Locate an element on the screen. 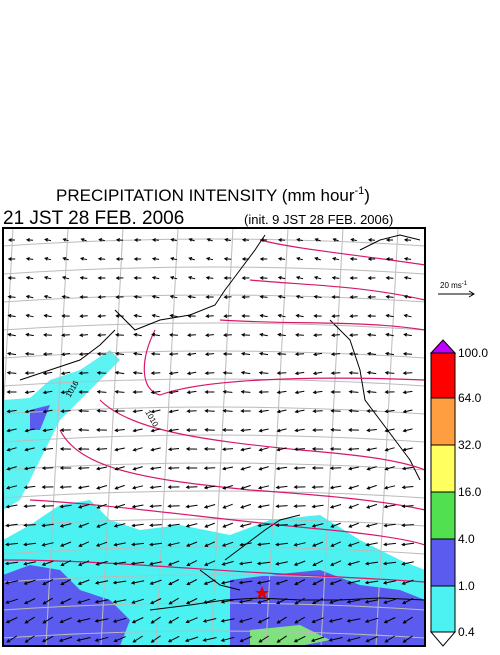 Image resolution: width=500 pixels, height=655 pixels. meridian is located at coordinates (493, 437).